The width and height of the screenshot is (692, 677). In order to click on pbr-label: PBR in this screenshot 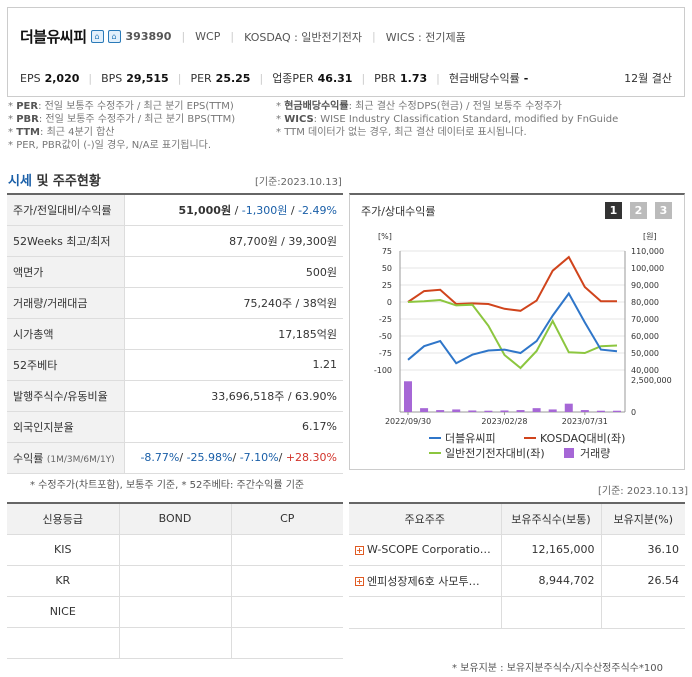, I will do `click(385, 78)`.